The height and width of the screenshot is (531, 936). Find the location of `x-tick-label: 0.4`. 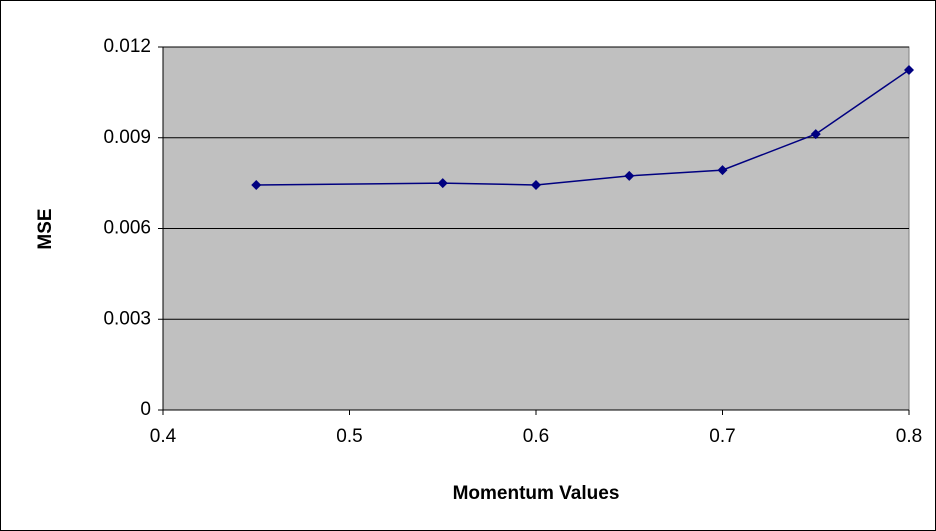

x-tick-label: 0.4 is located at coordinates (163, 436).